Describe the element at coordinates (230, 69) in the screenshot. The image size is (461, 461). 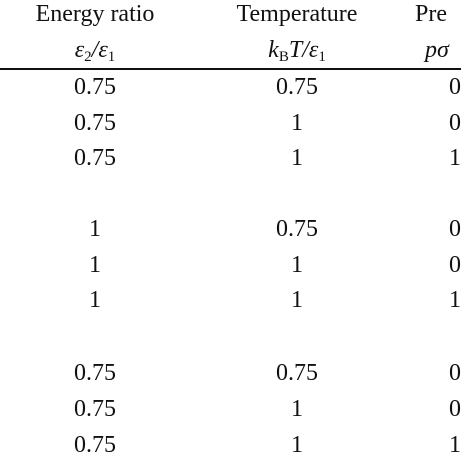
I see `header-rule` at that location.